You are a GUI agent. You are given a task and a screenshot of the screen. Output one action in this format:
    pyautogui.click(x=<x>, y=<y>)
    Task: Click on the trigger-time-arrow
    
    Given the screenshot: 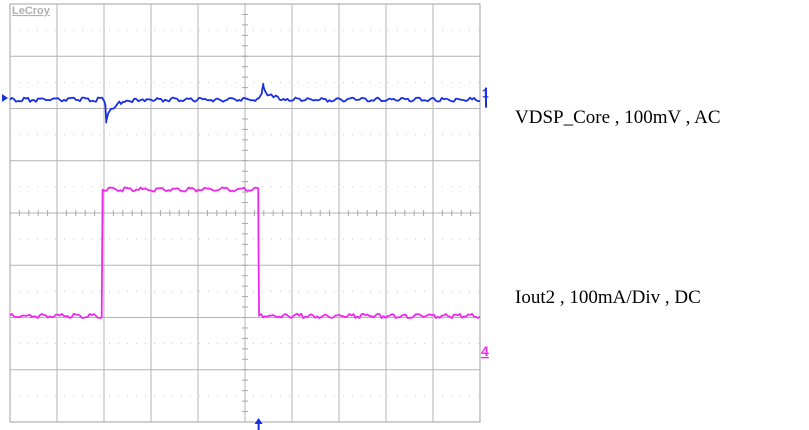 What is the action you would take?
    pyautogui.click(x=258, y=421)
    